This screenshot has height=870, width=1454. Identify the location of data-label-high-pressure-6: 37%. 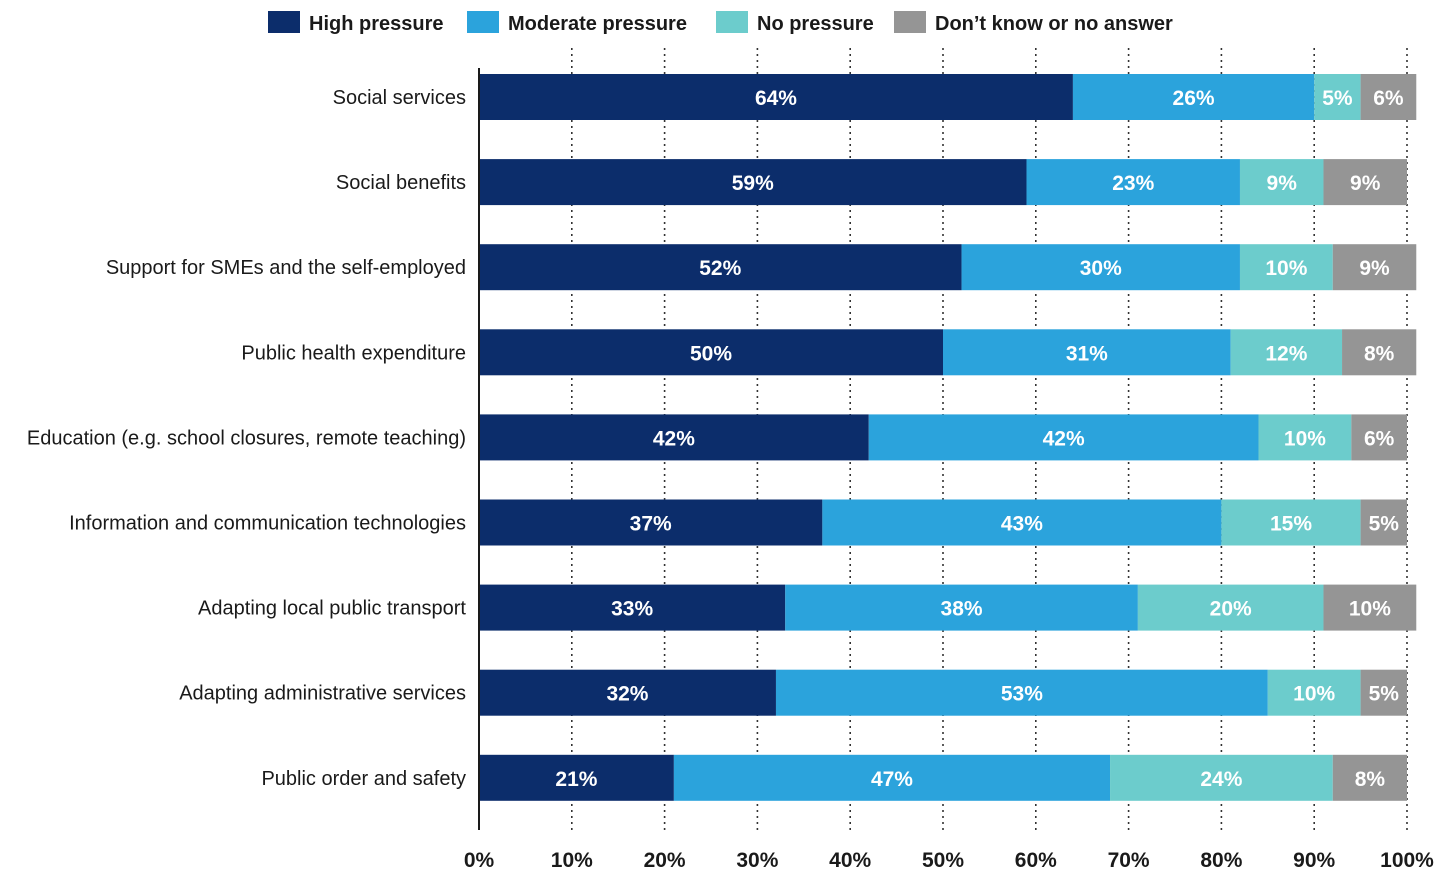
(651, 524).